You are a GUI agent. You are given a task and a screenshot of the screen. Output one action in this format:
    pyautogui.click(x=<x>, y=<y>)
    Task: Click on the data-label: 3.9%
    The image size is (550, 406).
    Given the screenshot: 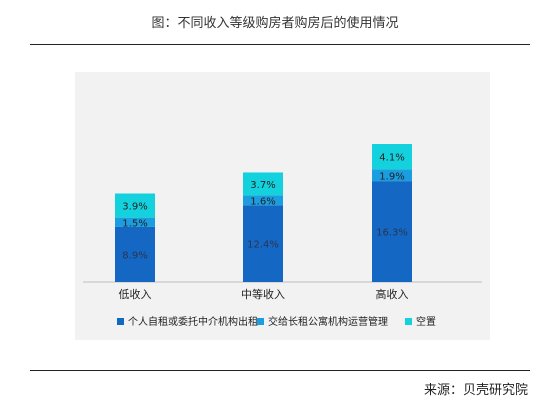 What is the action you would take?
    pyautogui.click(x=134, y=207)
    